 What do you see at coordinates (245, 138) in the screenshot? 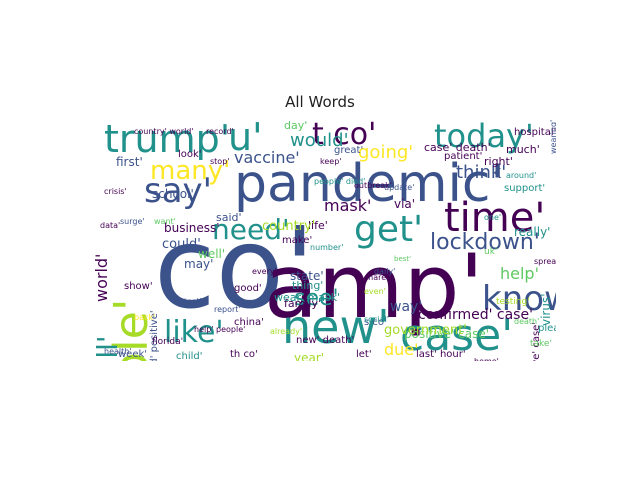
I see `cloud-word: u'` at bounding box center [245, 138].